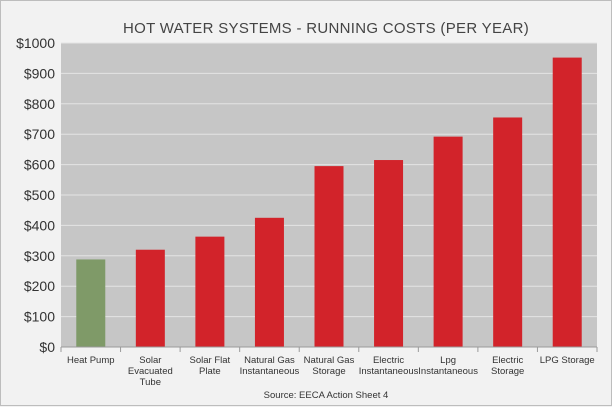  Describe the element at coordinates (389, 366) in the screenshot. I see `x-tick-label: Electric Instantaneous` at that location.